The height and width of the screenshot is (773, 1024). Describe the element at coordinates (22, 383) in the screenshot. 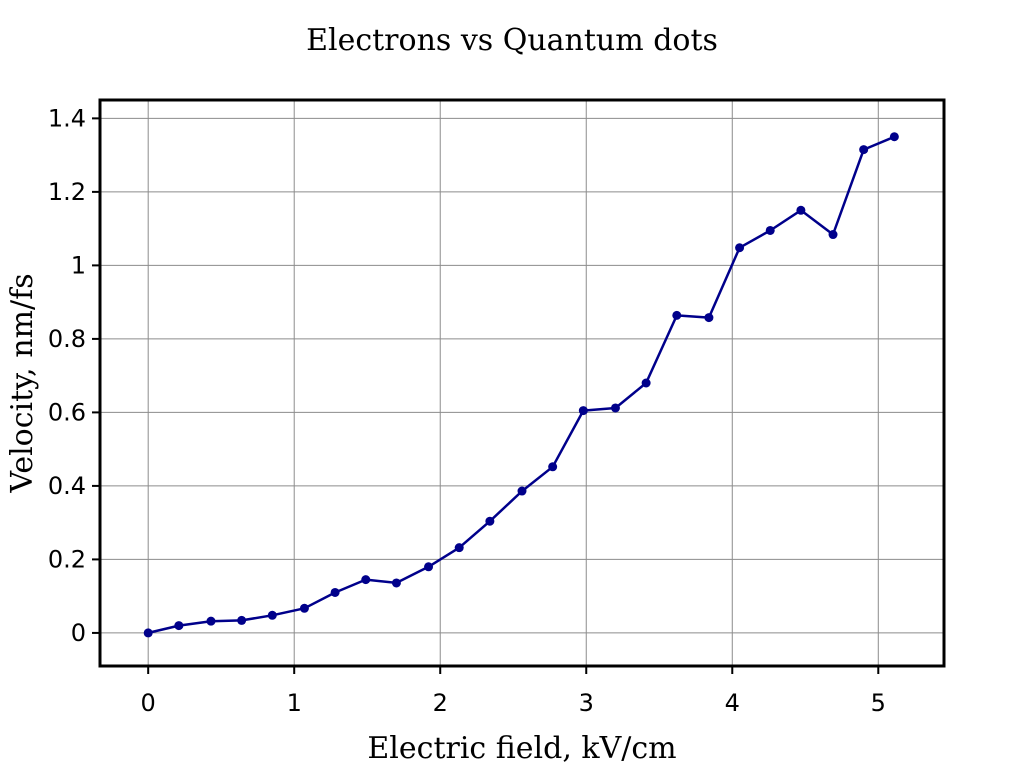

I see `y-axis-label: Velocity, nm/fs` at that location.